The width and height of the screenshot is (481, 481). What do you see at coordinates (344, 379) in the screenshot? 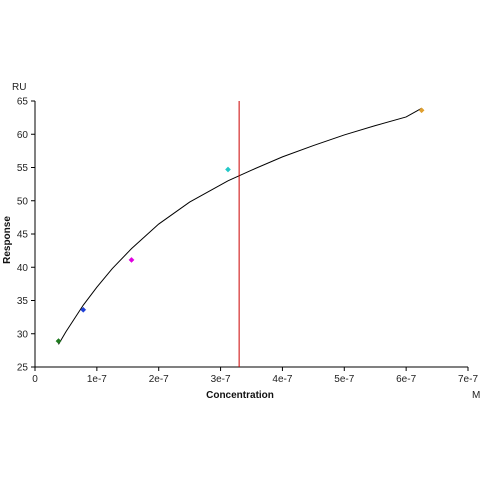
I see `x-tick-label: 5e-7` at bounding box center [344, 379].